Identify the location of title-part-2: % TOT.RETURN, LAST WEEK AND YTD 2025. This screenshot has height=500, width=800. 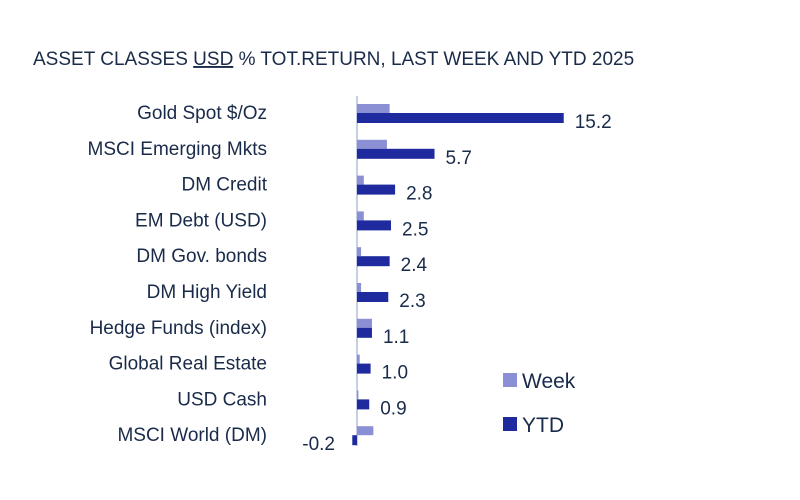
(433, 59).